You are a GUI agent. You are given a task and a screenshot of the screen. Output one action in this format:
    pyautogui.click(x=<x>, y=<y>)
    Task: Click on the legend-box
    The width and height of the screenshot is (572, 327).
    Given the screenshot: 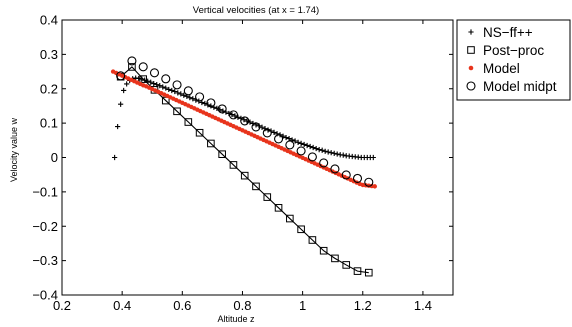 What is the action you would take?
    pyautogui.click(x=513, y=60)
    